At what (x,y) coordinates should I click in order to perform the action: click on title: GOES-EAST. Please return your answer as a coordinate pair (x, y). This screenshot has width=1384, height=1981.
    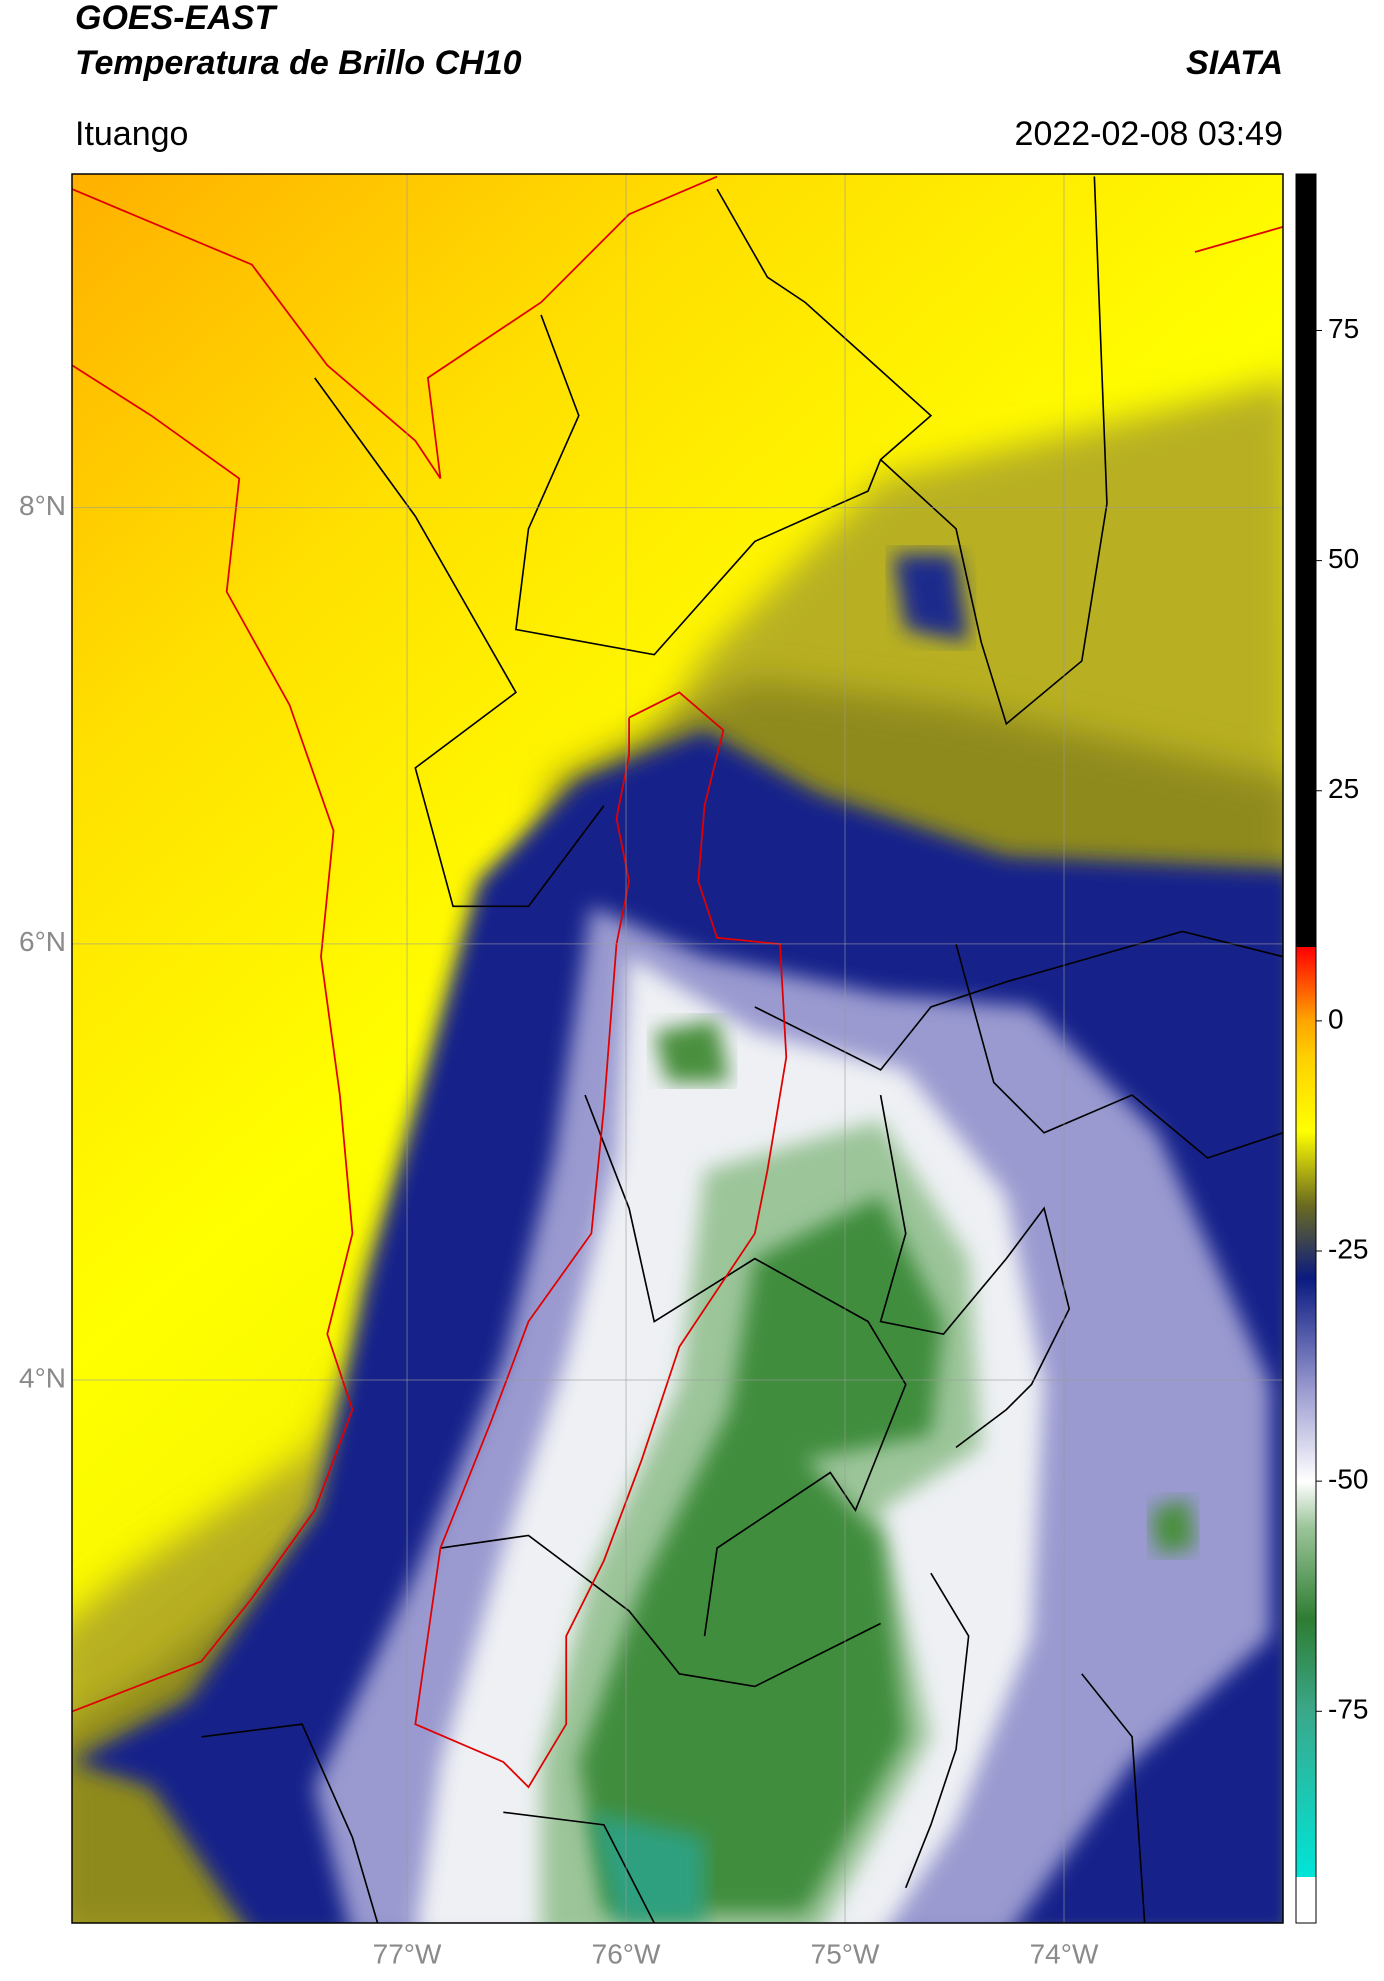
    Looking at the image, I should click on (176, 18).